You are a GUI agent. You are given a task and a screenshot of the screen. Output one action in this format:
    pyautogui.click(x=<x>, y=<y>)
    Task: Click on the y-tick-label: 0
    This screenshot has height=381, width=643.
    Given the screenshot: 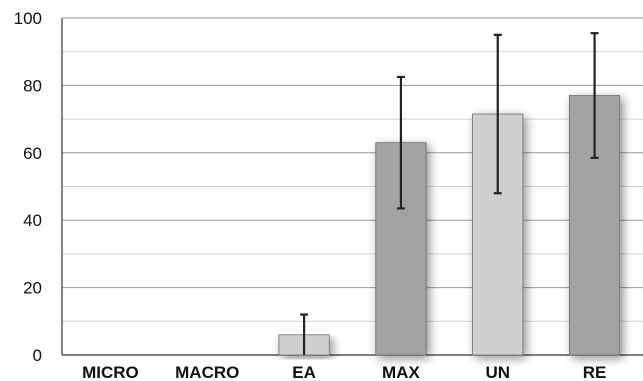 What is the action you would take?
    pyautogui.click(x=37, y=355)
    